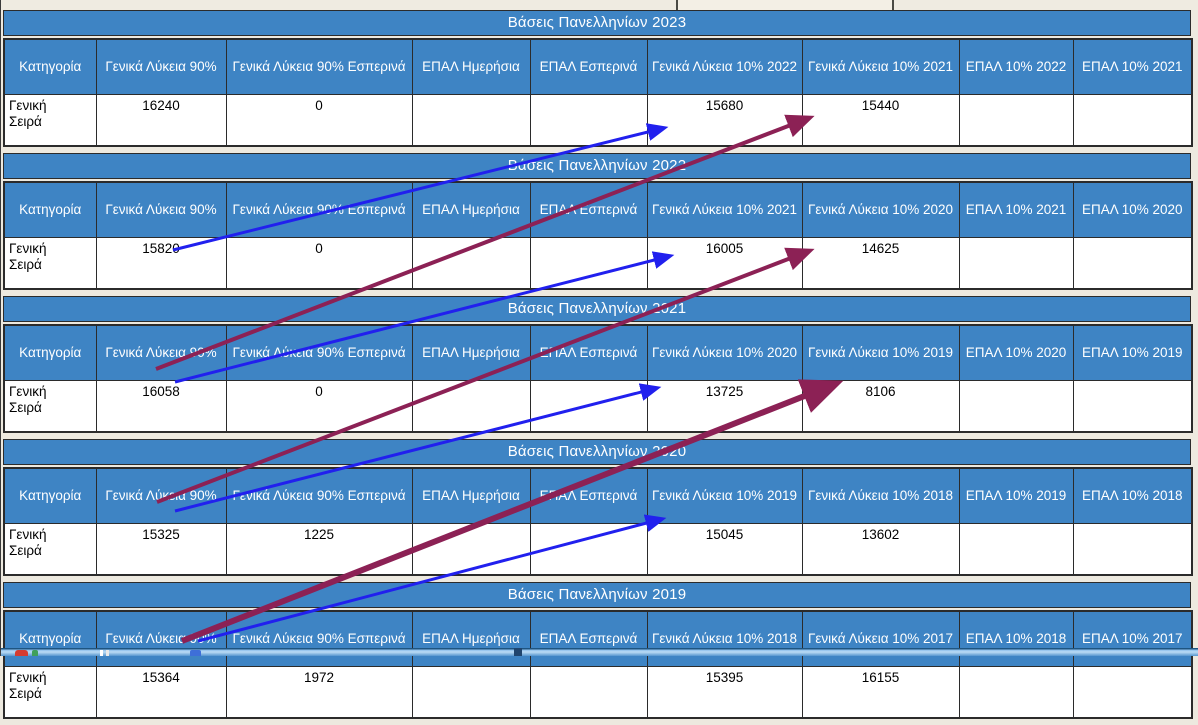 The width and height of the screenshot is (1198, 725). I want to click on data-row: Γενική Σειρά 16240 0 15680 15440, so click(598, 120).